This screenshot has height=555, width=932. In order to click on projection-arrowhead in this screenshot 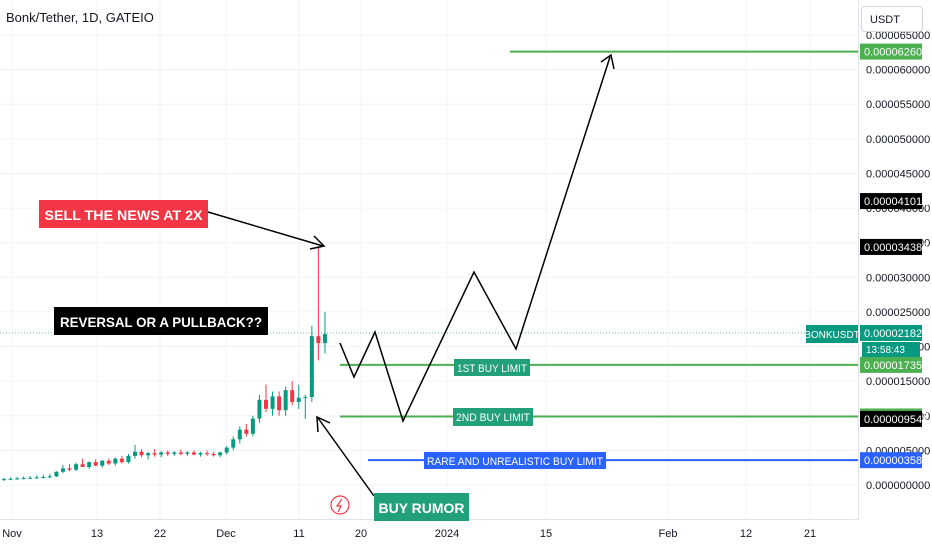, I will do `click(607, 61)`.